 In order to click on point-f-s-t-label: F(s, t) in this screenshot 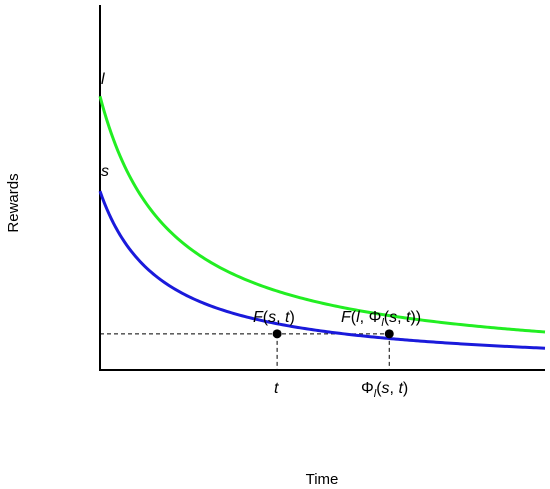, I will do `click(274, 317)`.